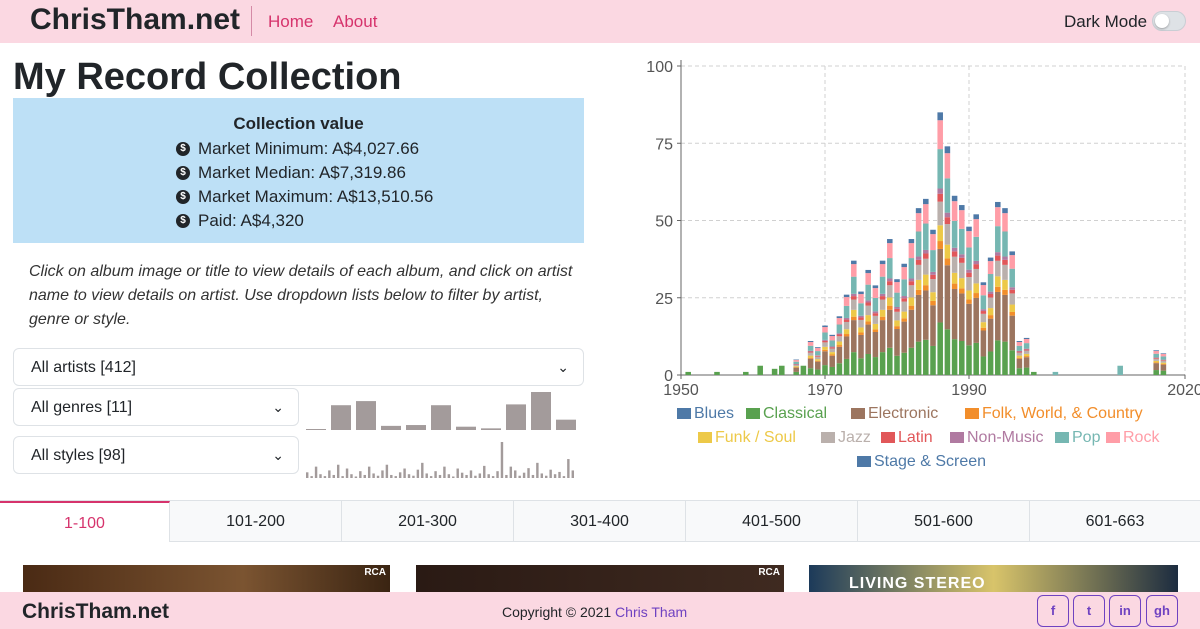  I want to click on footer-brand: ChrisTham.net, so click(96, 611).